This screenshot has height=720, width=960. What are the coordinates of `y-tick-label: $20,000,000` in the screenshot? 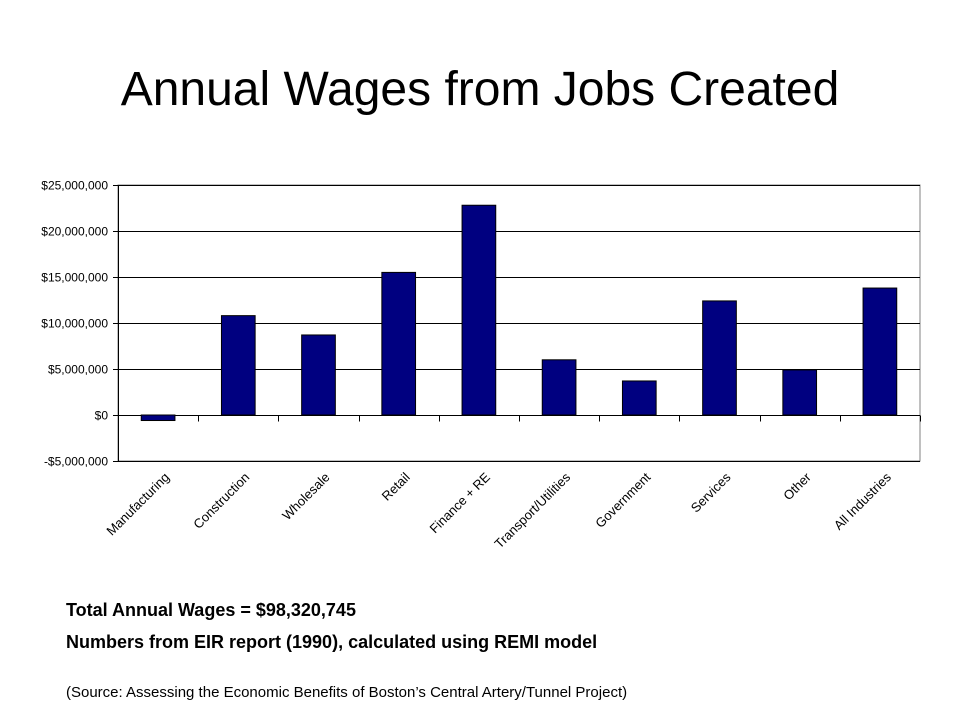 It's located at (74, 232).